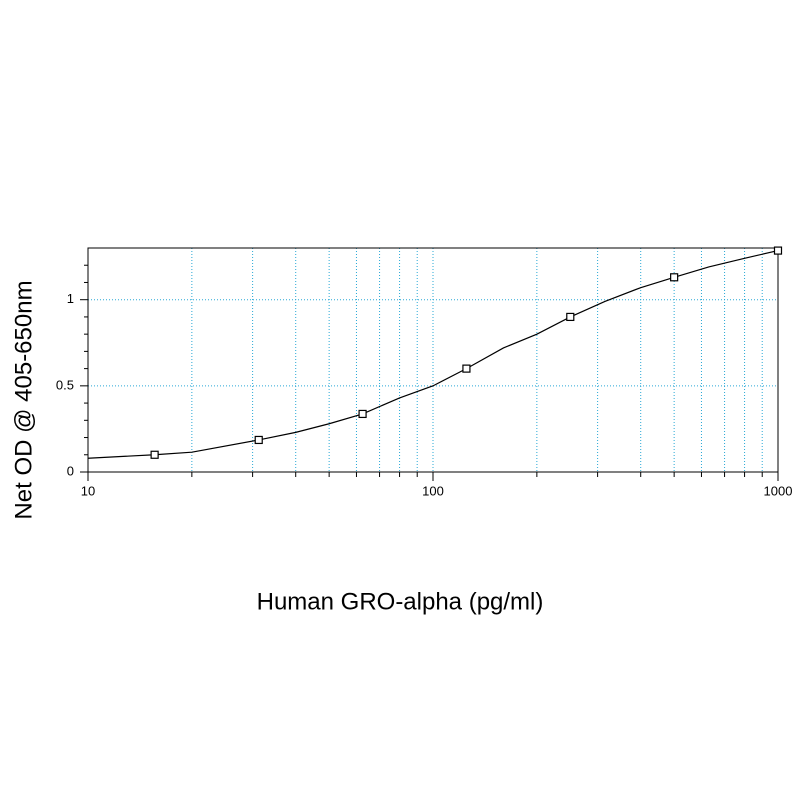 The width and height of the screenshot is (800, 805). What do you see at coordinates (433, 490) in the screenshot?
I see `x-tick-label: 100` at bounding box center [433, 490].